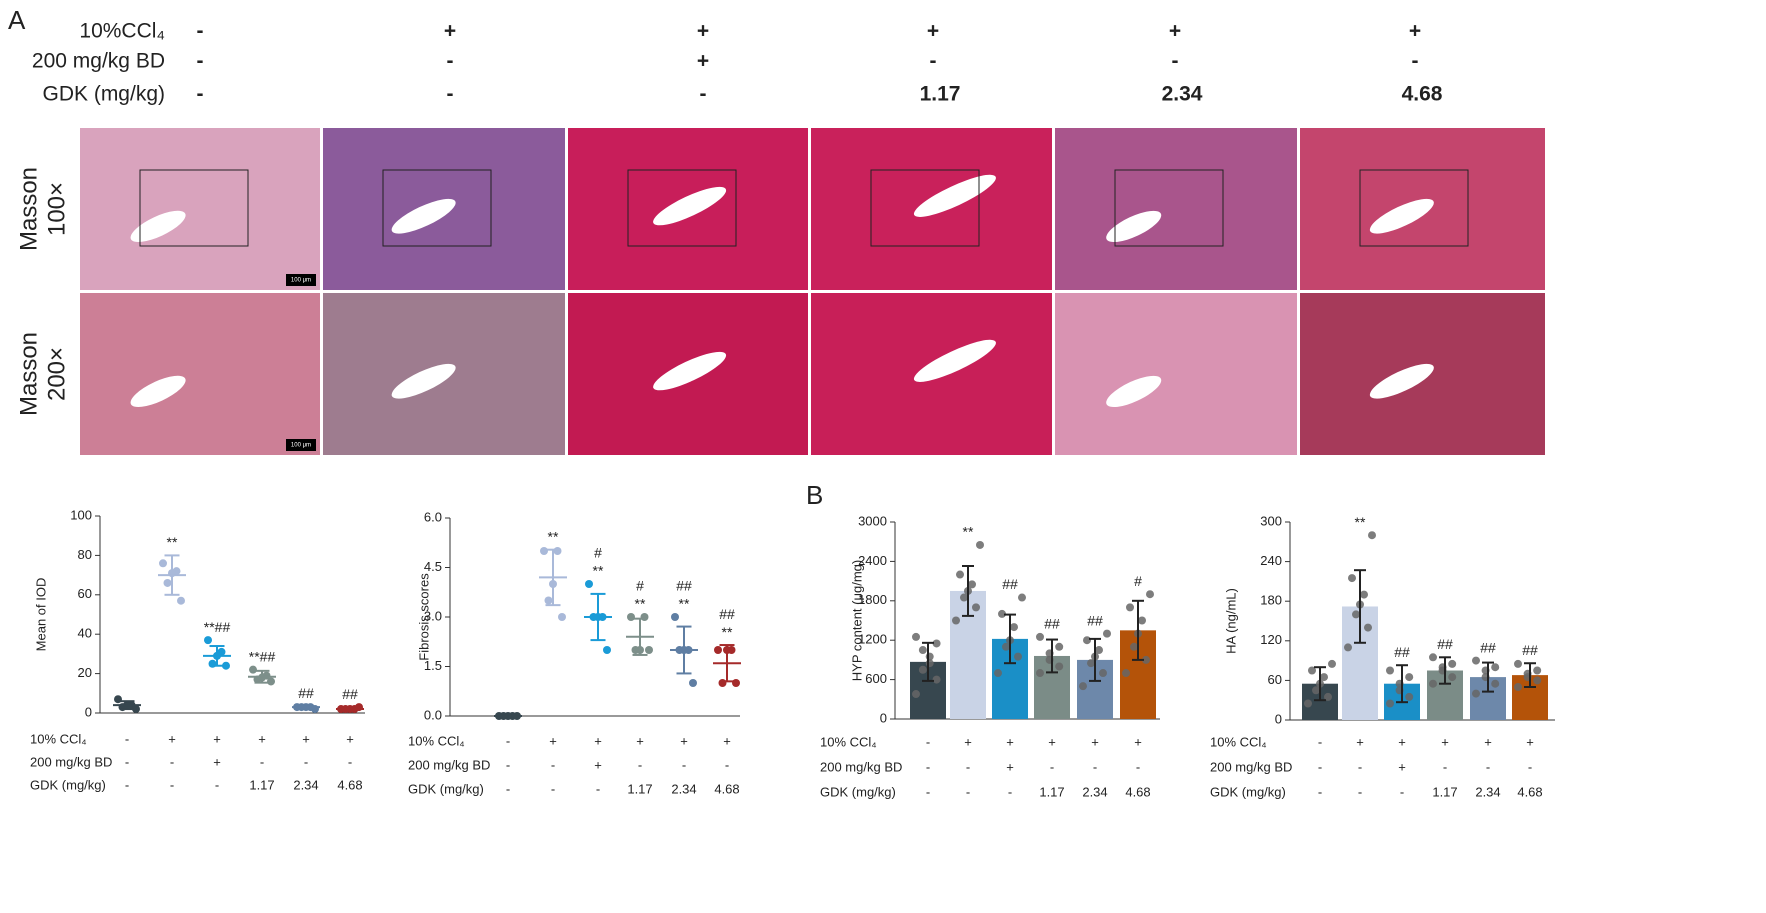 Image resolution: width=1766 pixels, height=913 pixels. What do you see at coordinates (1176, 374) in the screenshot?
I see `micrograph` at bounding box center [1176, 374].